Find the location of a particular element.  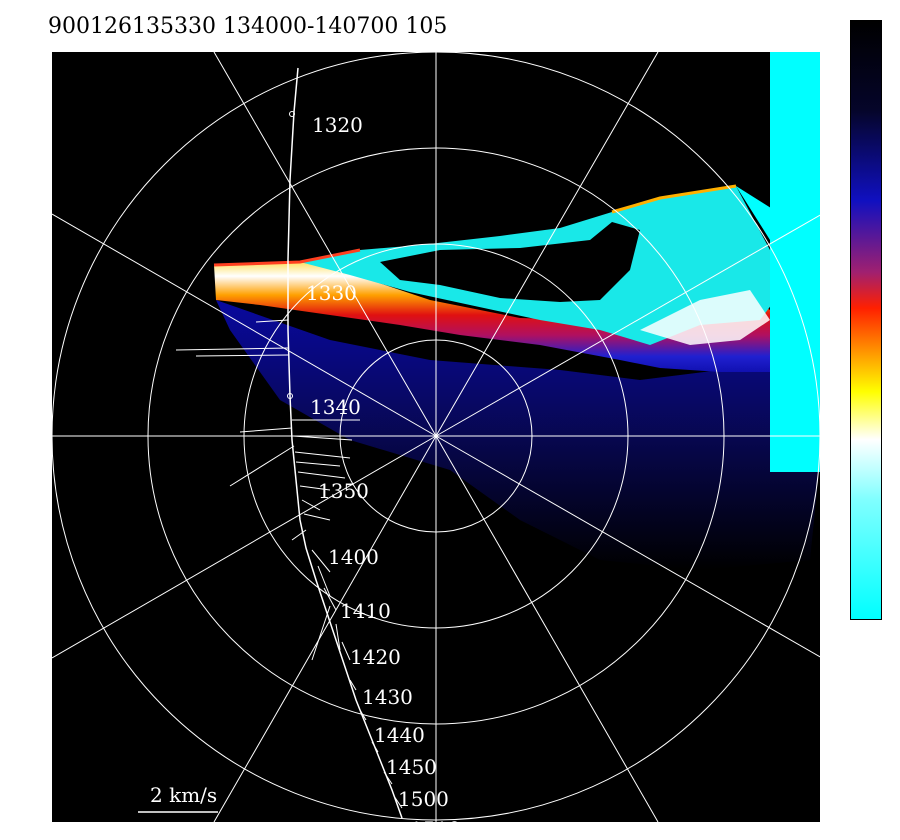

echo-band-top-edge is located at coordinates (287, 257).